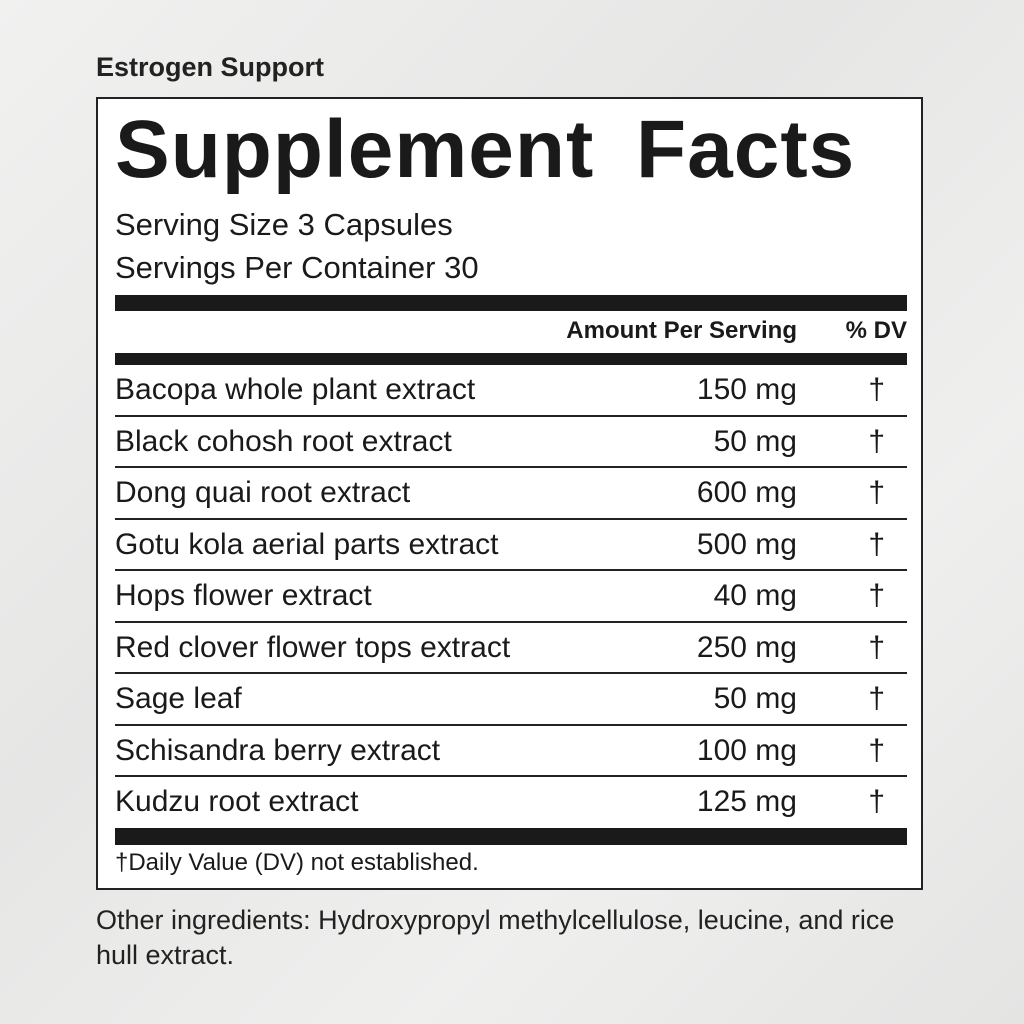 The height and width of the screenshot is (1024, 1024). I want to click on serving-size: Serving Size 3 Capsules, so click(284, 224).